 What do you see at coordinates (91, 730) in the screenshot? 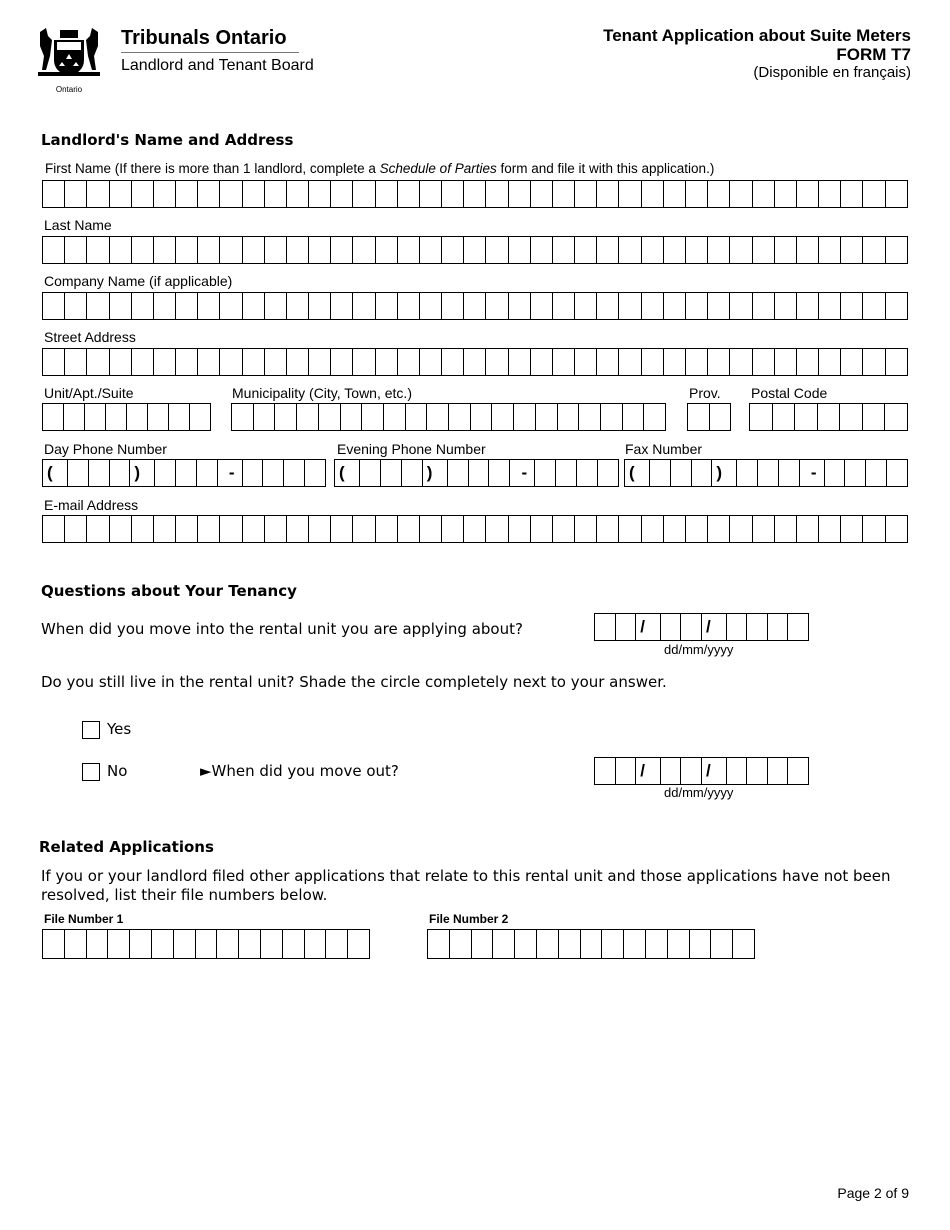
I see `yes-checkbox` at bounding box center [91, 730].